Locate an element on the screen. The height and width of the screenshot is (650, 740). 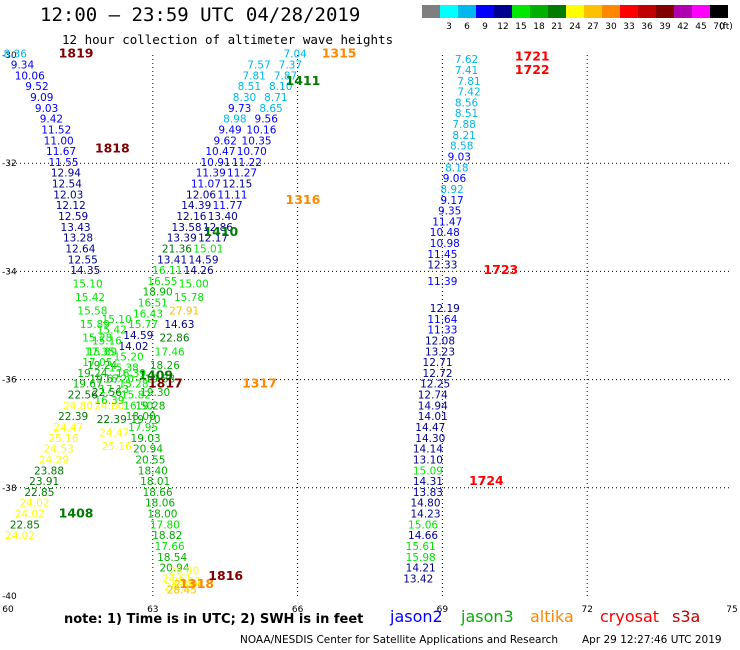
colorbar-label: 27 is located at coordinates (592, 27).